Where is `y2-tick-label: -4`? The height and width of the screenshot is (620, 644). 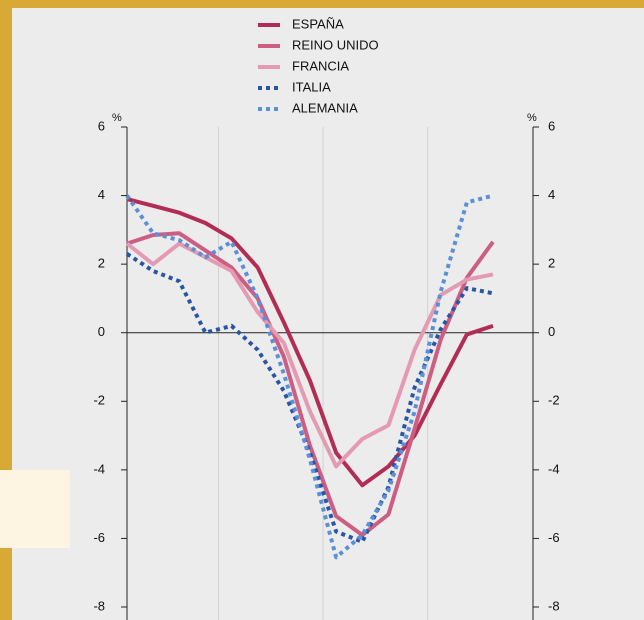 y2-tick-label: -4 is located at coordinates (554, 468).